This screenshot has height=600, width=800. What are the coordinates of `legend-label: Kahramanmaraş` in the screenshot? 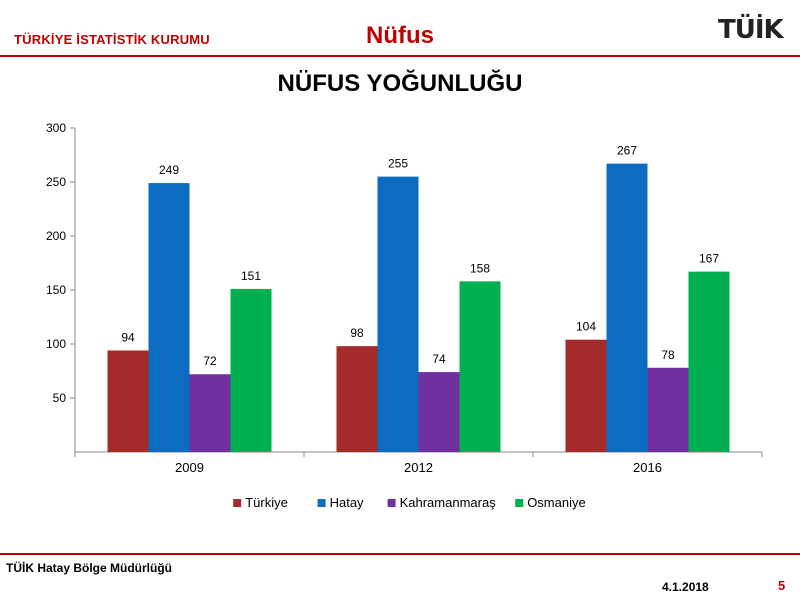 It's located at (448, 502).